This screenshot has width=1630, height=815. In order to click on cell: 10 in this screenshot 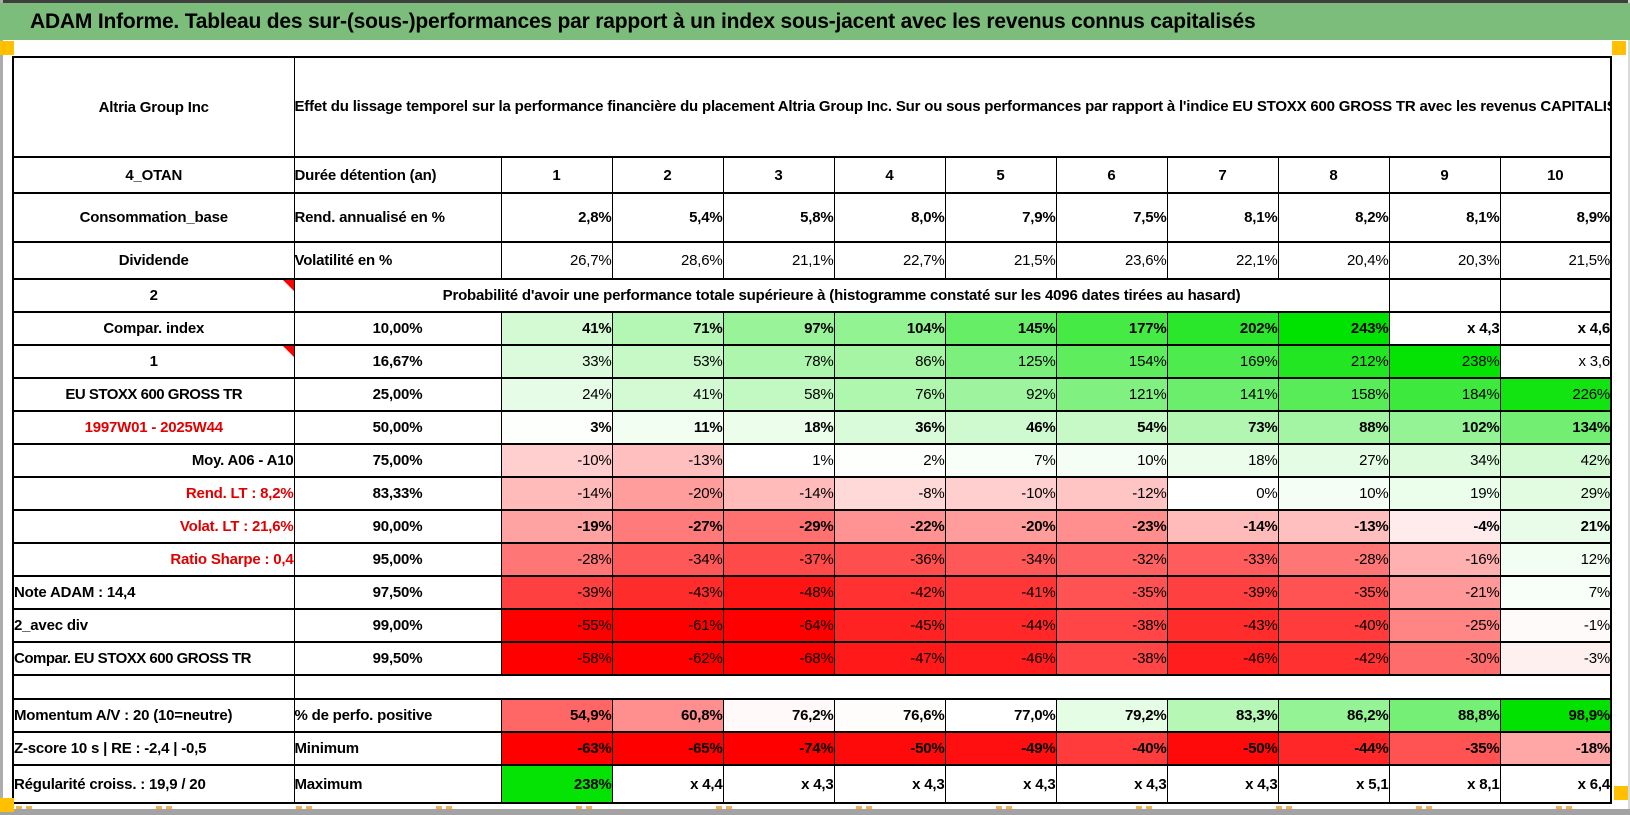, I will do `click(1555, 175)`.